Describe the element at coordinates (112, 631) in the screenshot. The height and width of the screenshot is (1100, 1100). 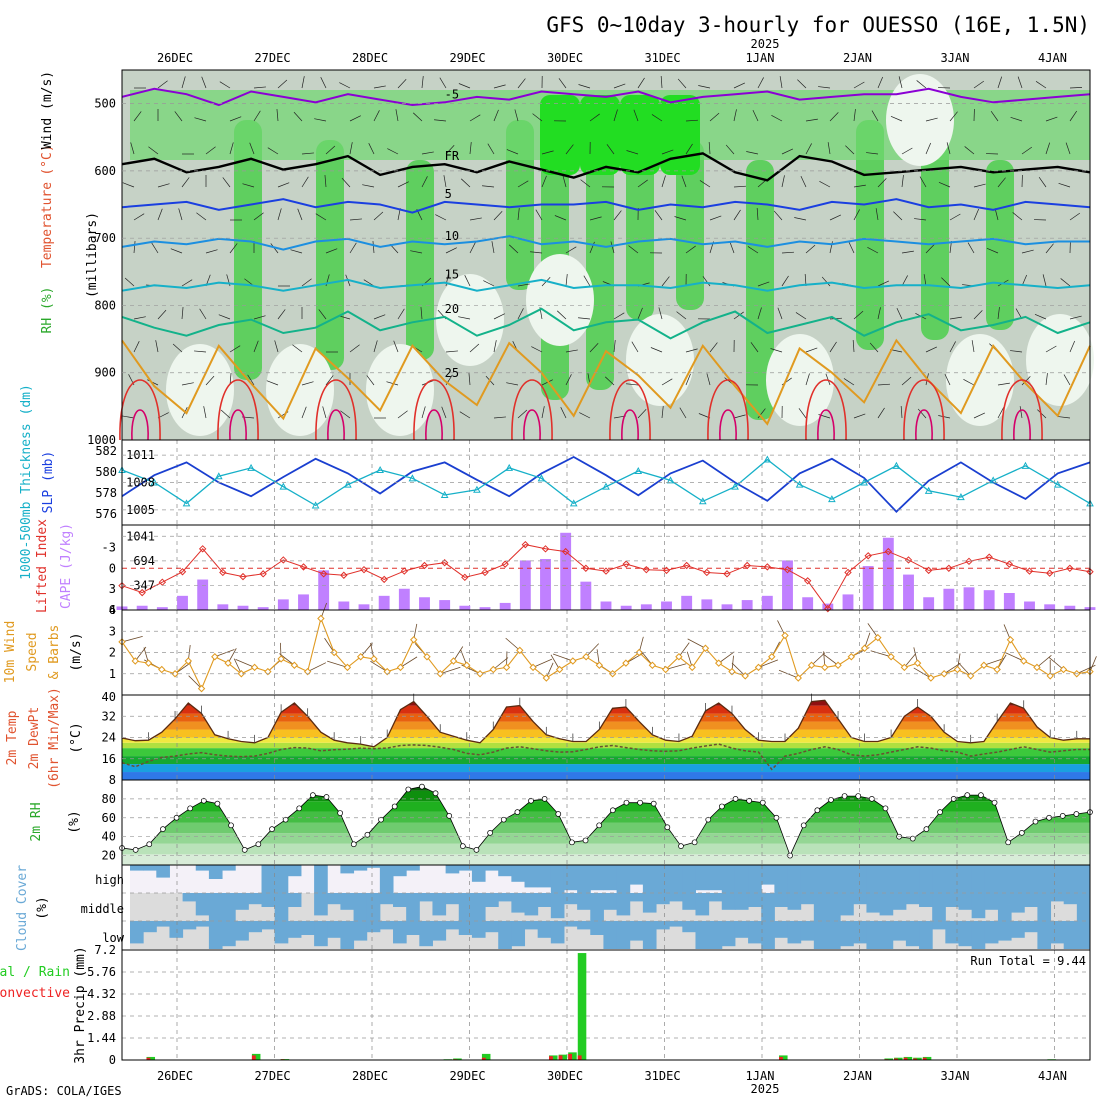
I see `wind-tick: 3` at that location.